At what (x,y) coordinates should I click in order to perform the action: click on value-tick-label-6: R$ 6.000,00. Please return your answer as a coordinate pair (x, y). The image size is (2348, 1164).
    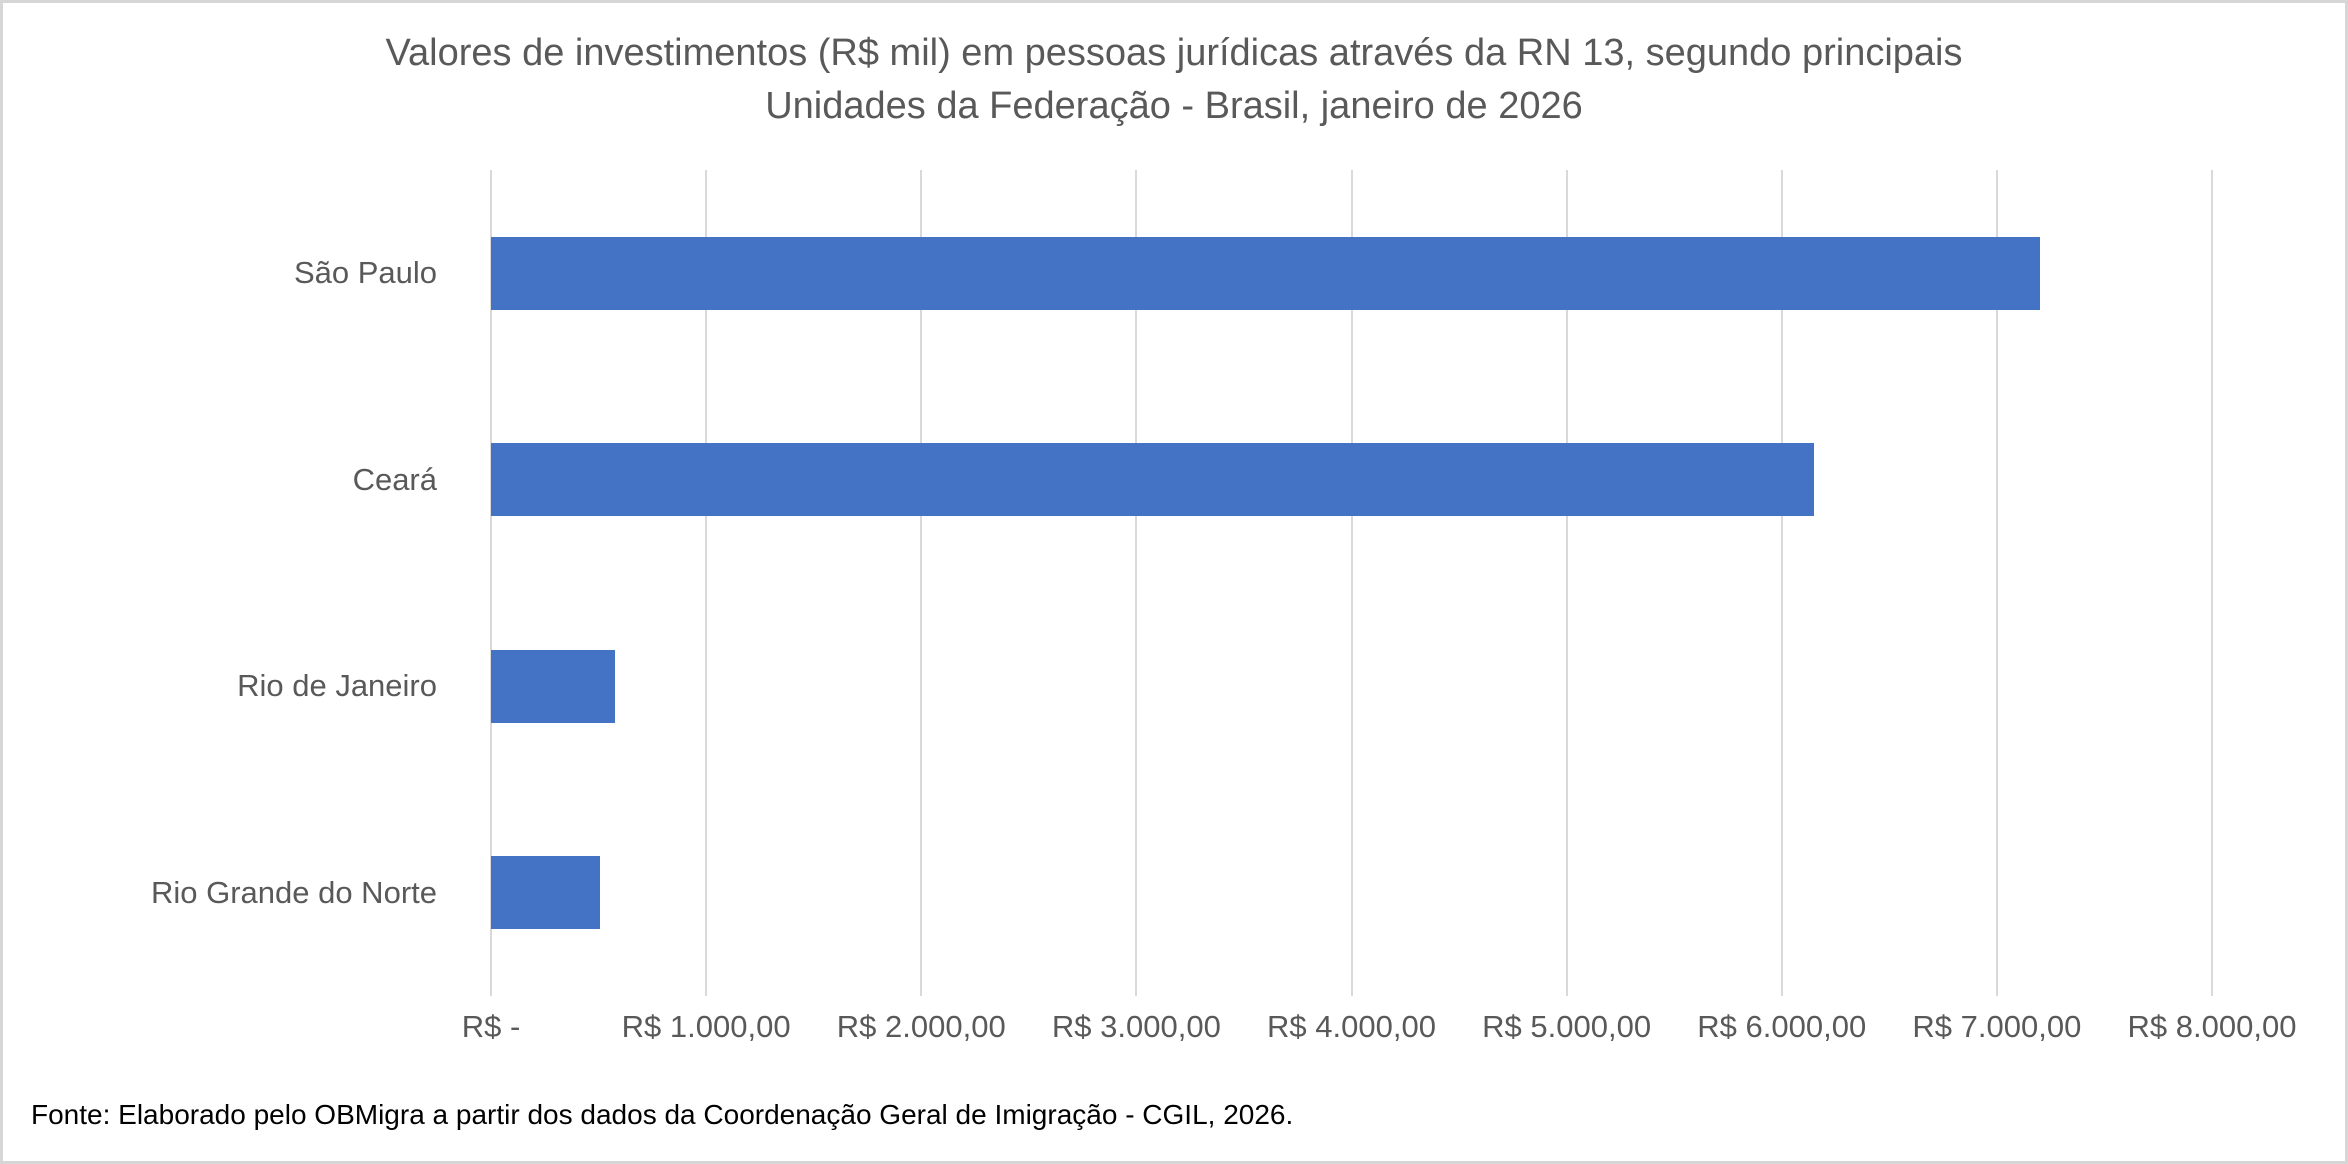
    Looking at the image, I should click on (1782, 1026).